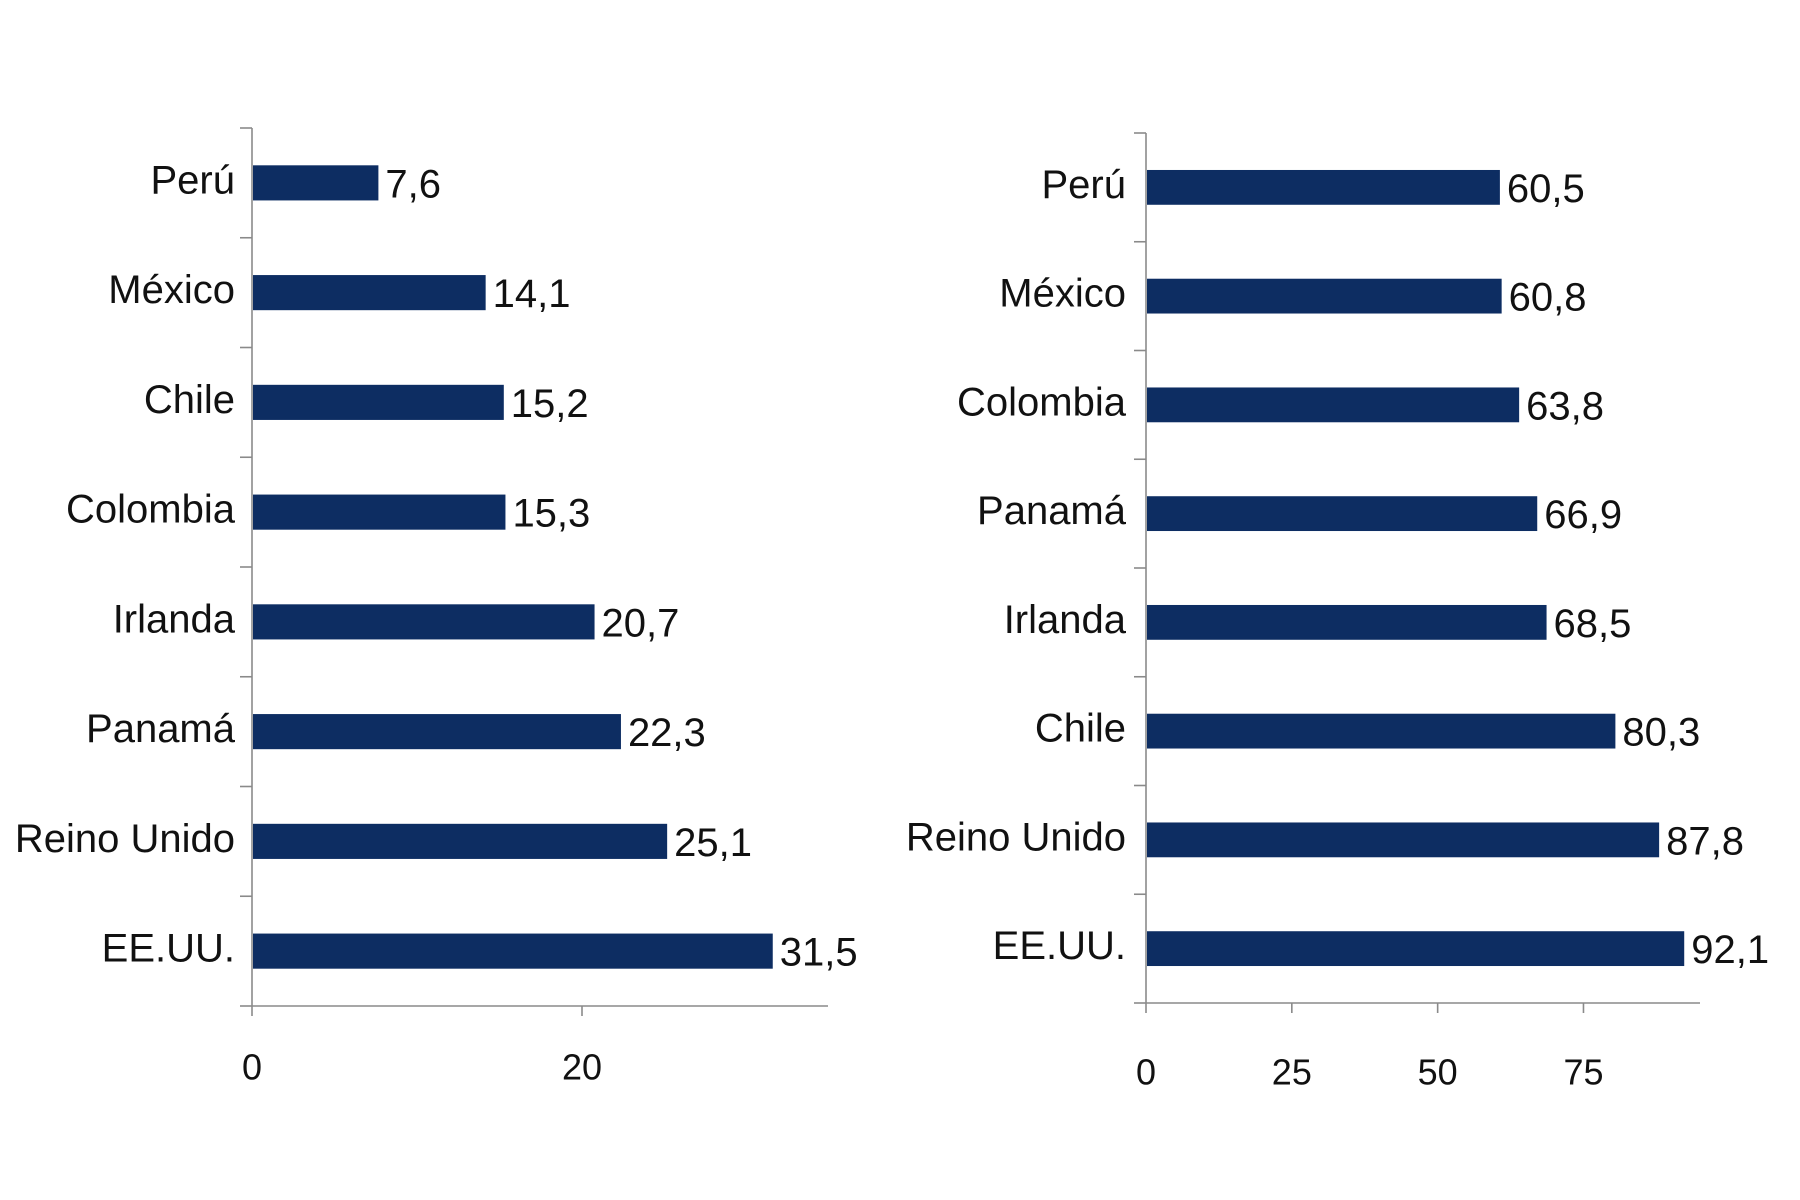  Describe the element at coordinates (1661, 733) in the screenshot. I see `value-label: 80,3` at that location.